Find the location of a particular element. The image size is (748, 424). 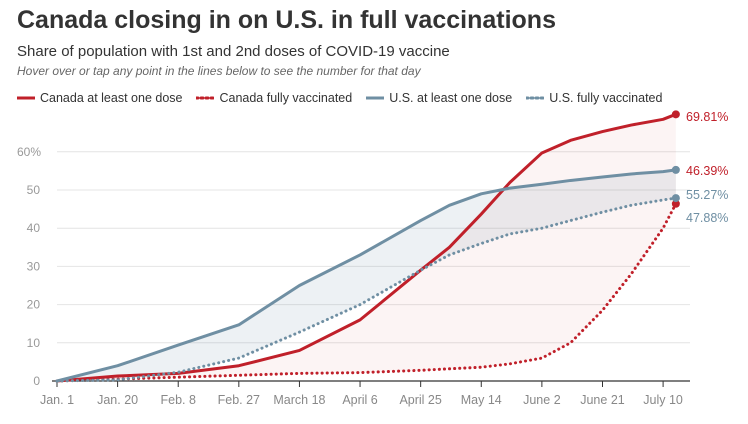

end-value-label: 69.81% is located at coordinates (707, 117).